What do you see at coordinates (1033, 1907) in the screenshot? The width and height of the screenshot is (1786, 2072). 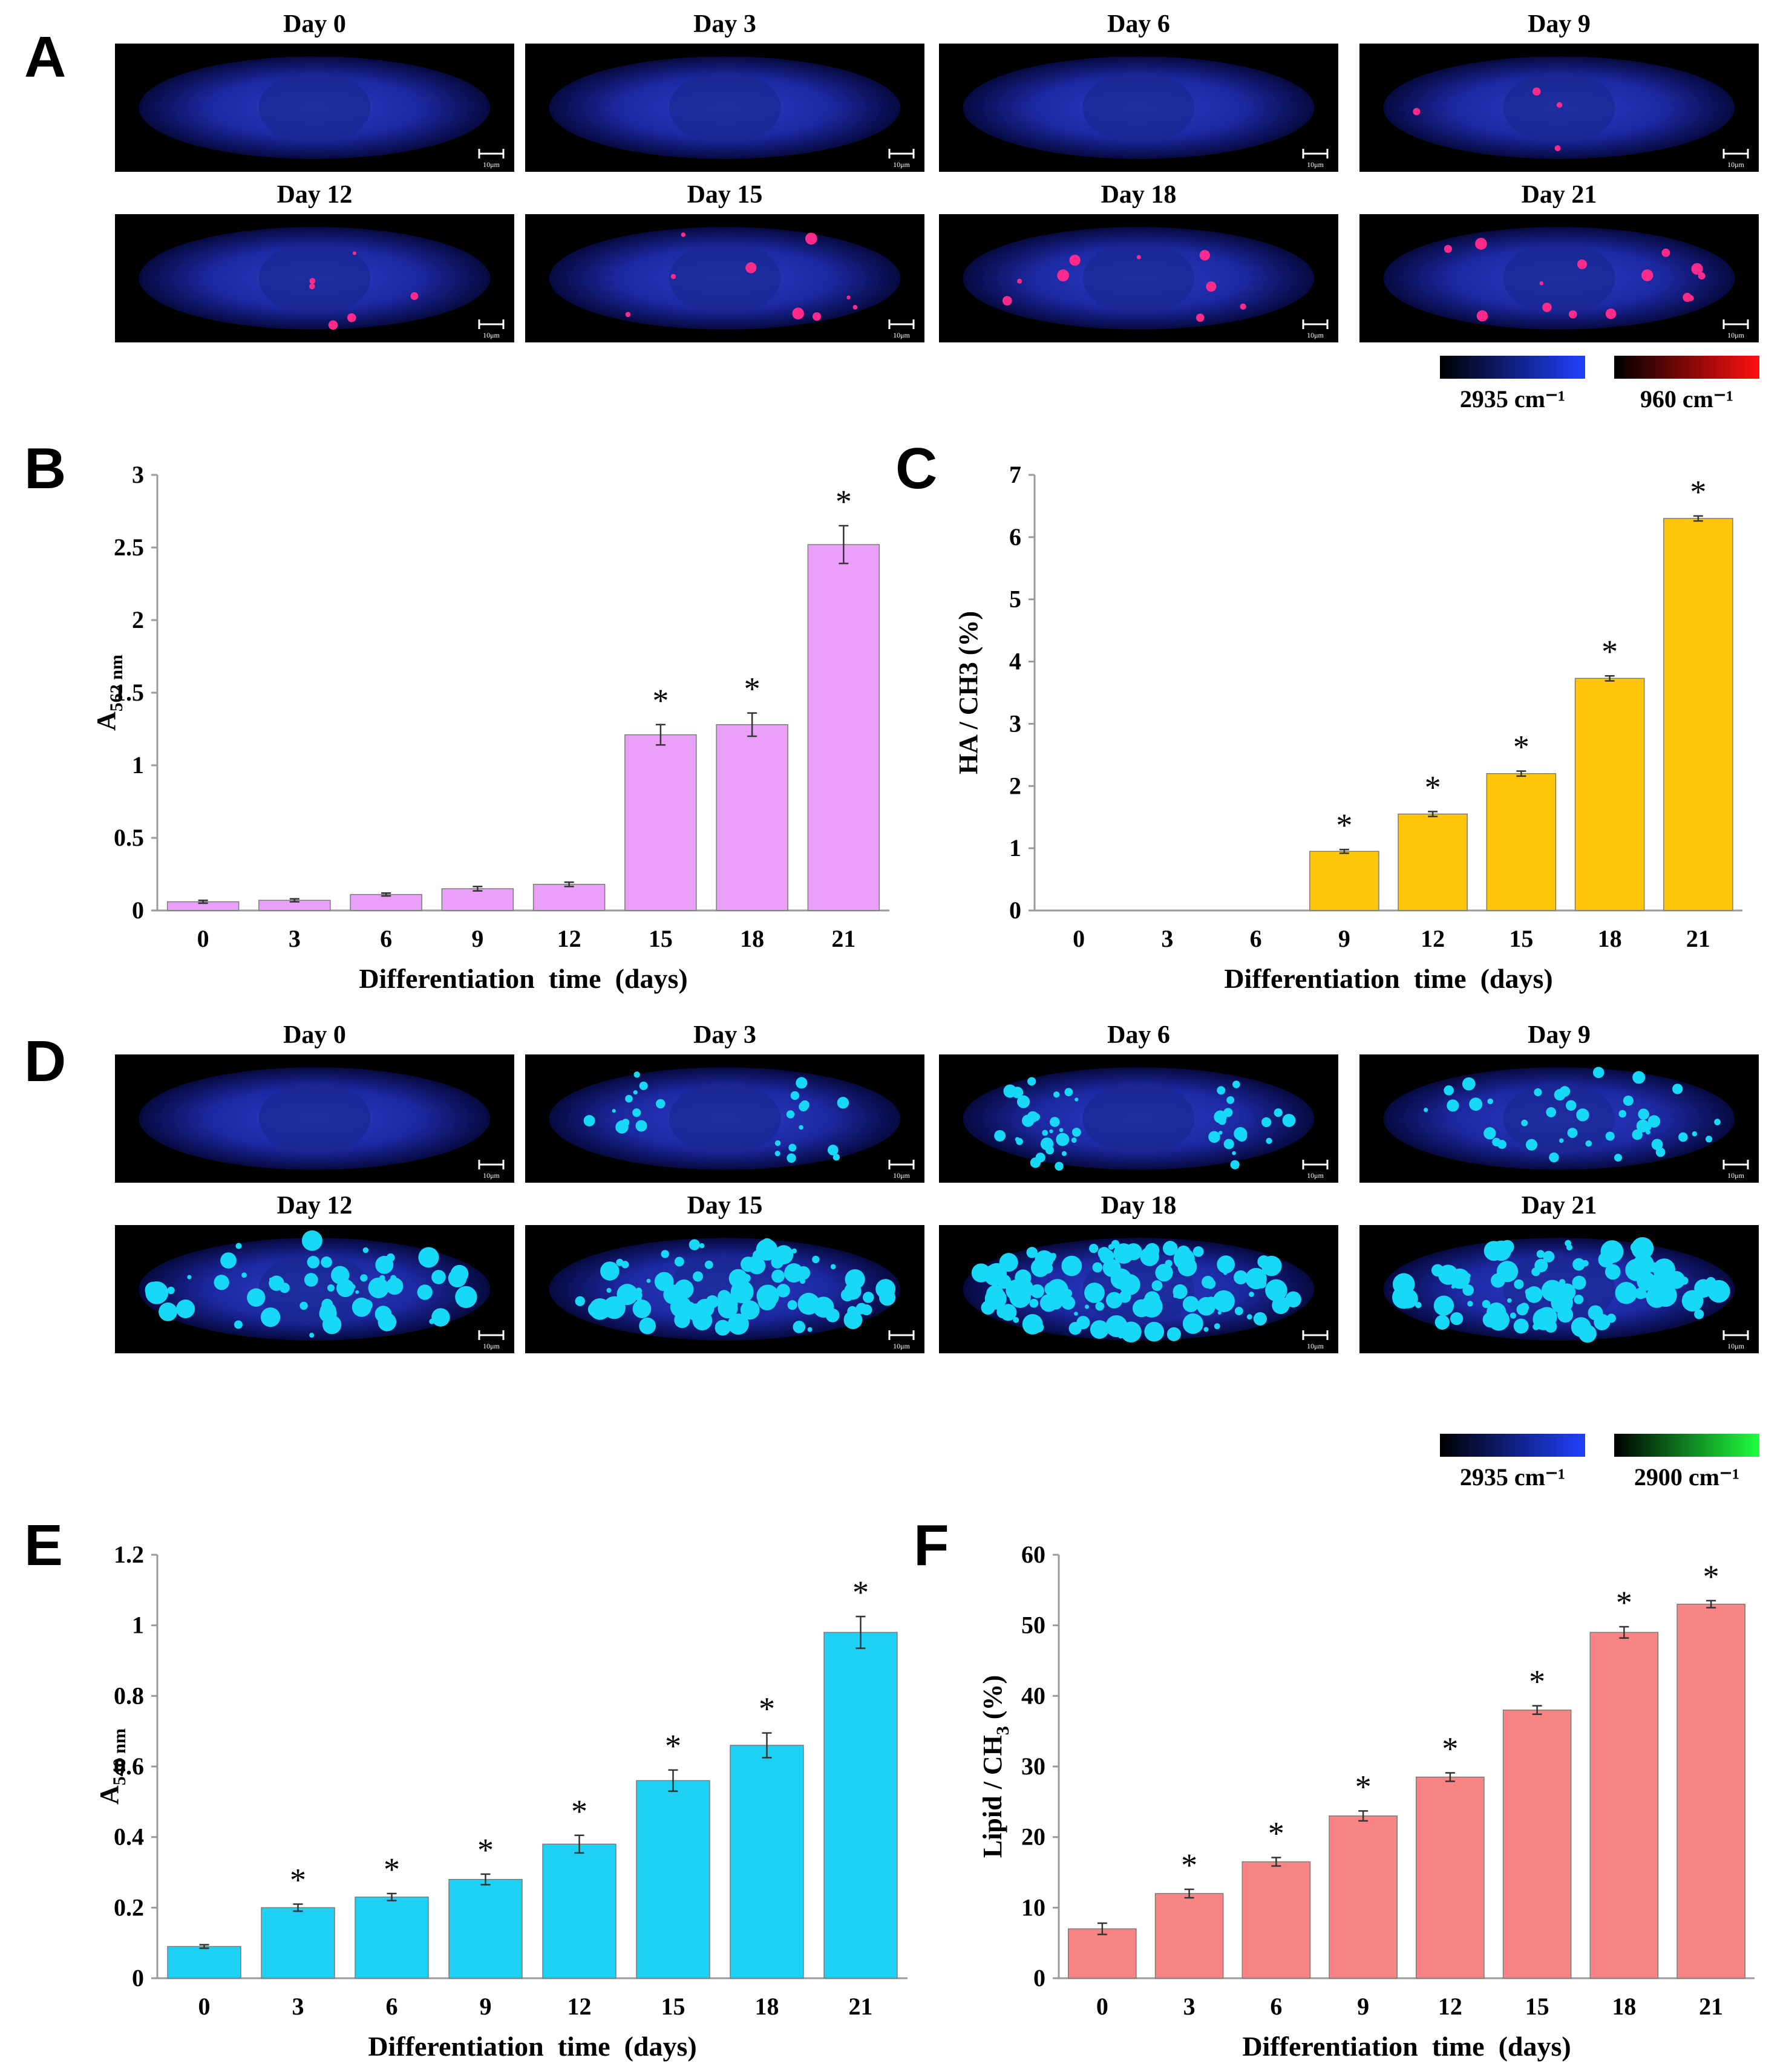 I see `y-tick-label: 10` at bounding box center [1033, 1907].